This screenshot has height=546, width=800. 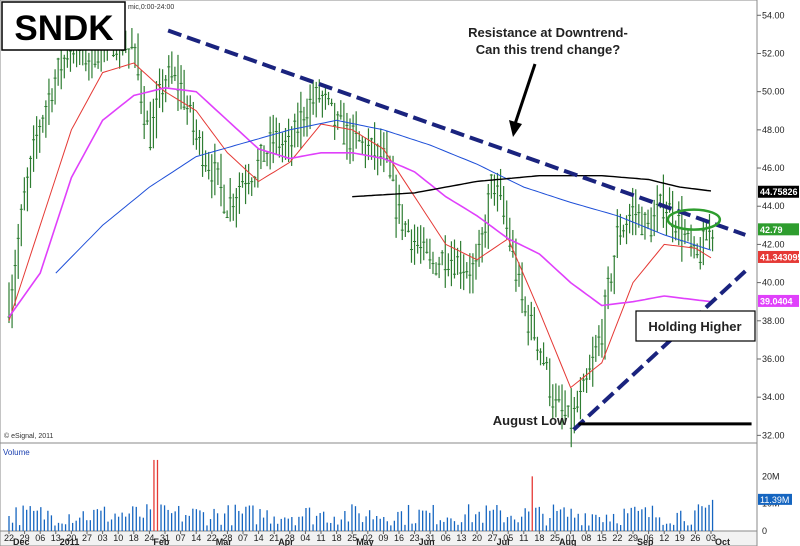 What do you see at coordinates (776, 301) in the screenshot?
I see `price-tag-label: 39.0404` at bounding box center [776, 301].